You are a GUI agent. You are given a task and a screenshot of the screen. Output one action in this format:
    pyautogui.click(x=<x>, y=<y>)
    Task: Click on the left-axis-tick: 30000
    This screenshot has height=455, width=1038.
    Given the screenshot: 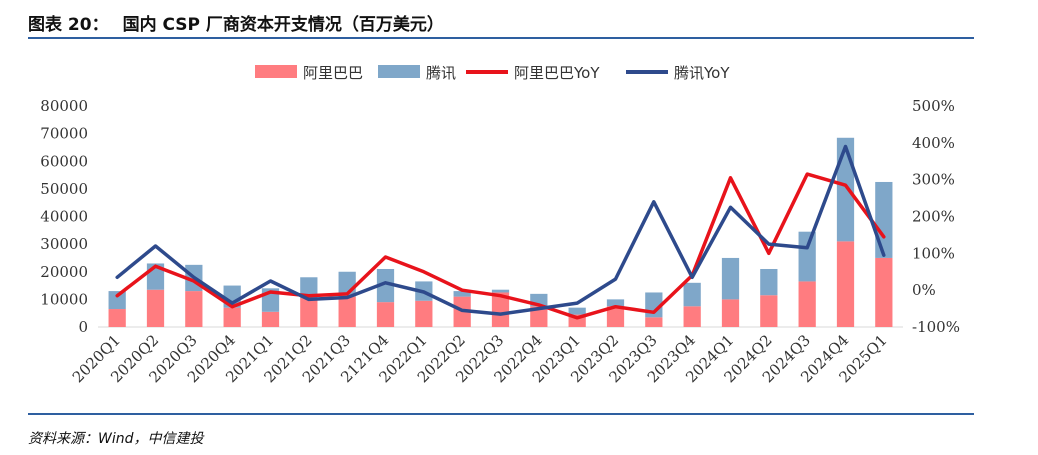 What is the action you would take?
    pyautogui.click(x=64, y=244)
    